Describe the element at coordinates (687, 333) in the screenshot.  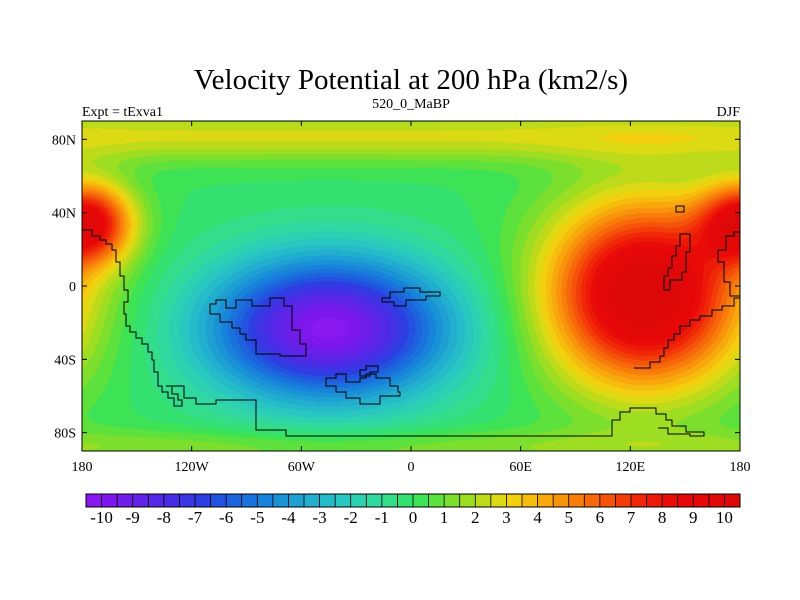
I see `coastline-west-pacific` at that location.